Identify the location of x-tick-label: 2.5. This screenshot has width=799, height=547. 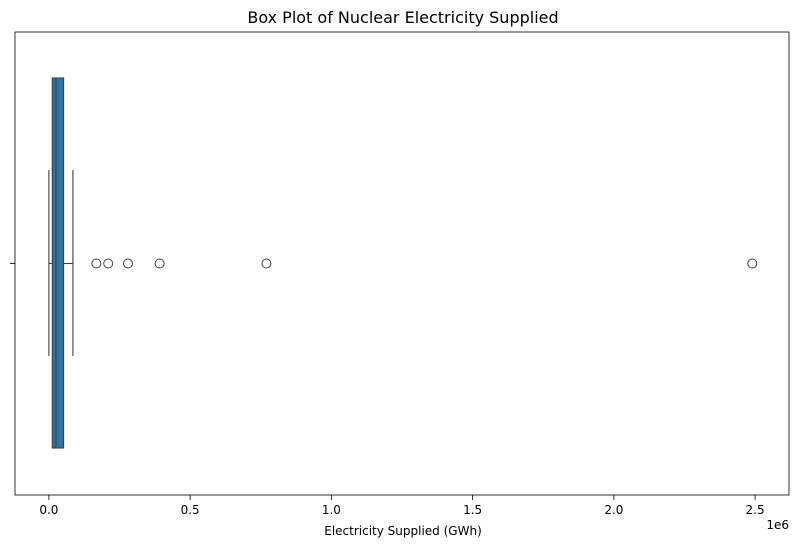
(755, 510).